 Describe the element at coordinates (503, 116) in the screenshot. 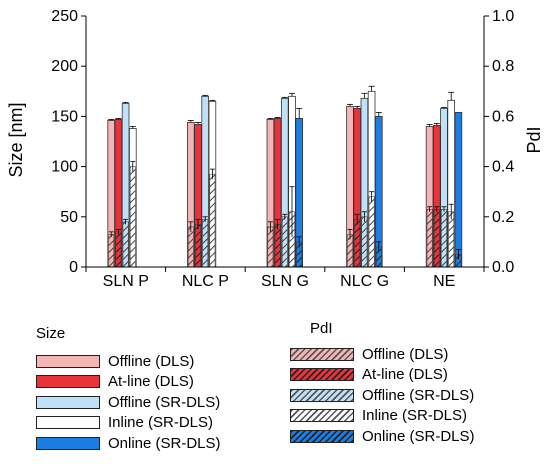

I see `y2-tick-label: 0.6` at that location.